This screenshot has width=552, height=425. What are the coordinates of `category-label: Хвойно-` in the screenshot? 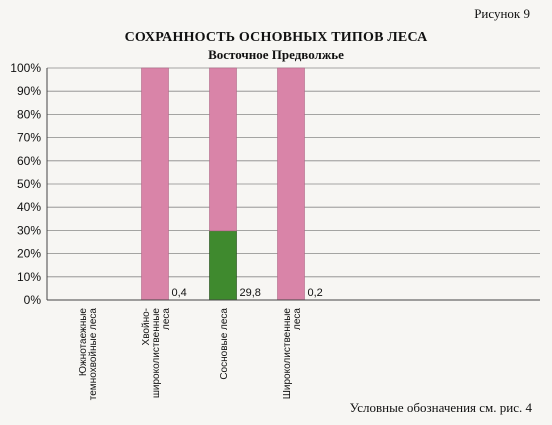 It's located at (146, 326).